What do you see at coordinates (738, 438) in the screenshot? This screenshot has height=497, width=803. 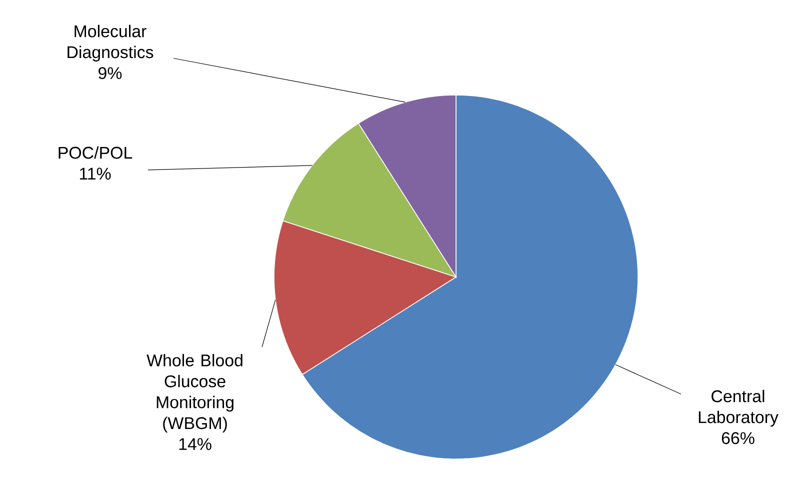 I see `data-label: 66%` at bounding box center [738, 438].